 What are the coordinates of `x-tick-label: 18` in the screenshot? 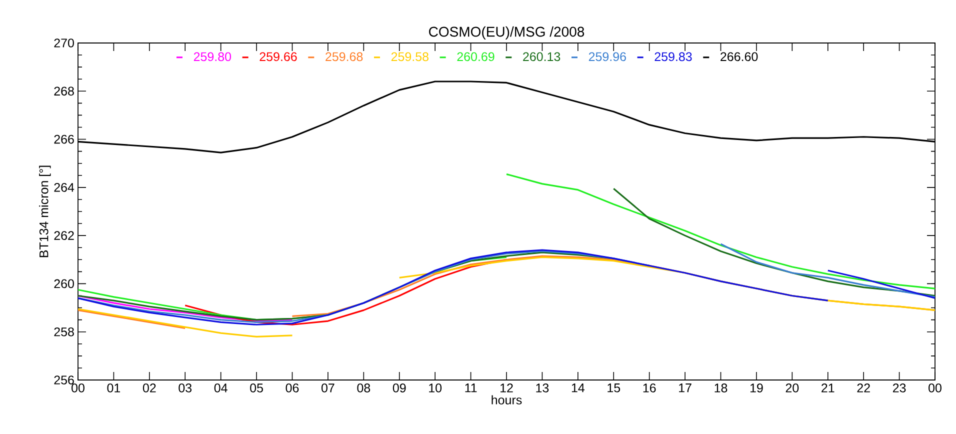 It's located at (721, 388).